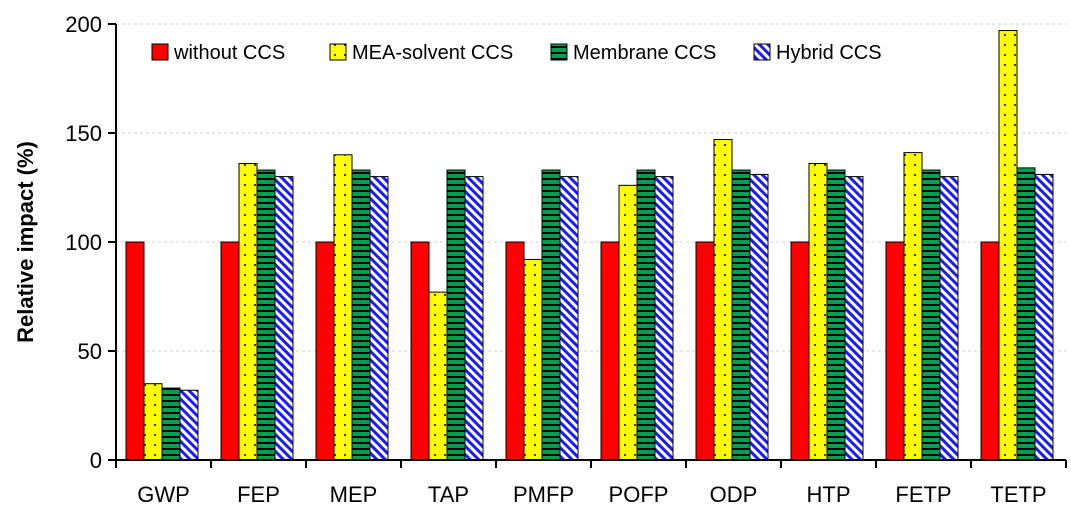 This screenshot has height=507, width=1071. What do you see at coordinates (258, 494) in the screenshot?
I see `x-tick-label: FEP` at bounding box center [258, 494].